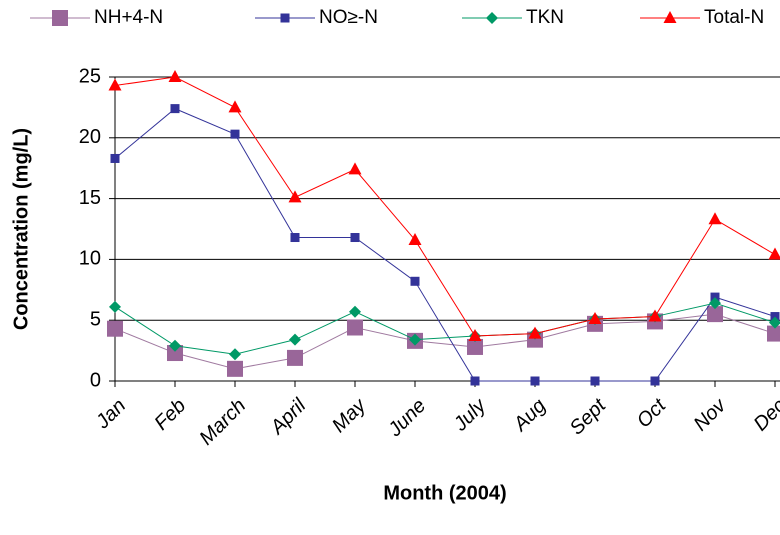 The height and width of the screenshot is (535, 780). Describe the element at coordinates (222, 422) in the screenshot. I see `x-tick-label: March` at that location.